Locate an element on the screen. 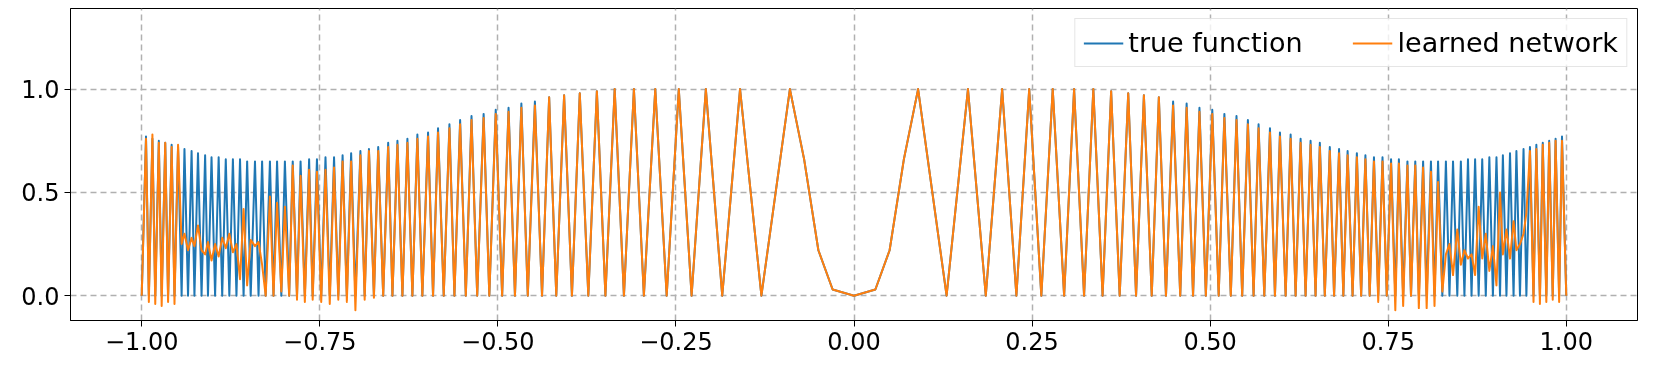 Image resolution: width=1659 pixels, height=373 pixels. x-tick-label: 0.75 is located at coordinates (1388, 341).